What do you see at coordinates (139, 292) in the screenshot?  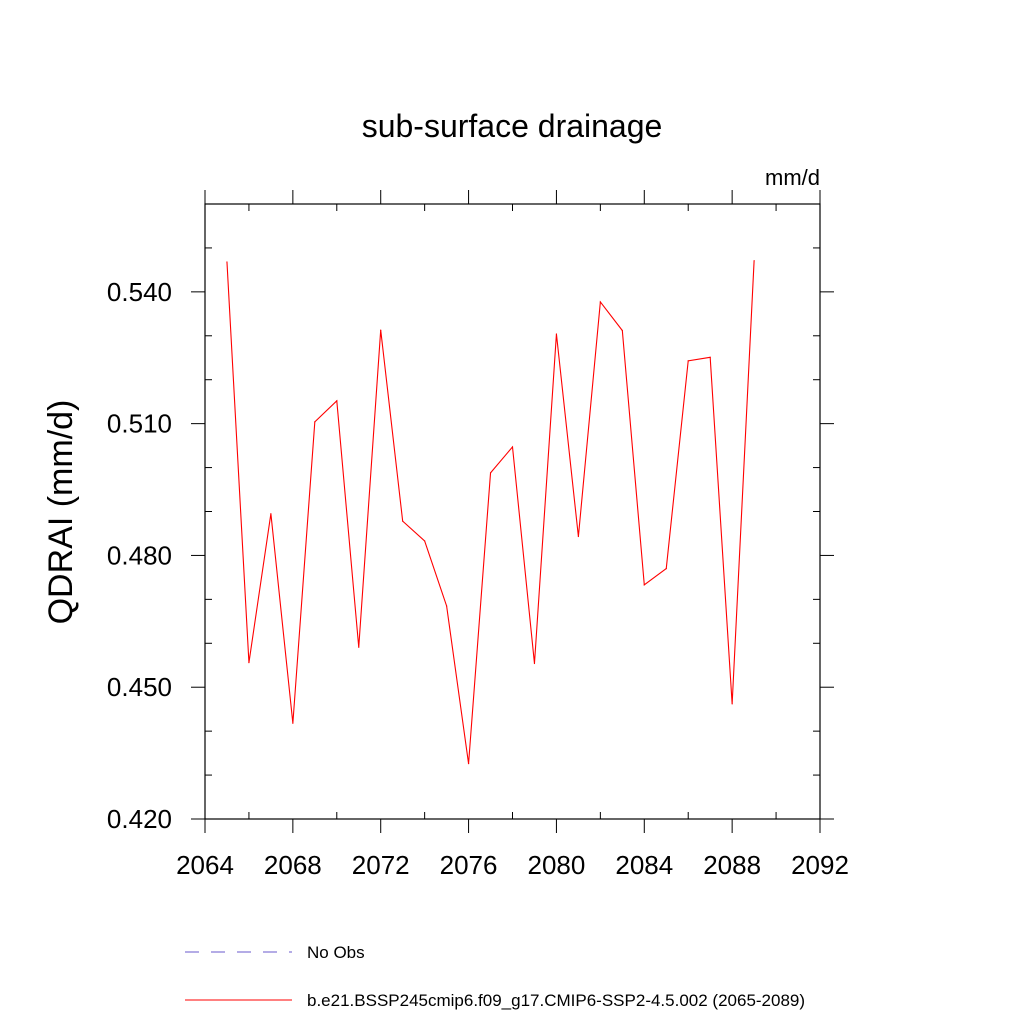 I see `y-tick-label: 0.540` at bounding box center [139, 292].